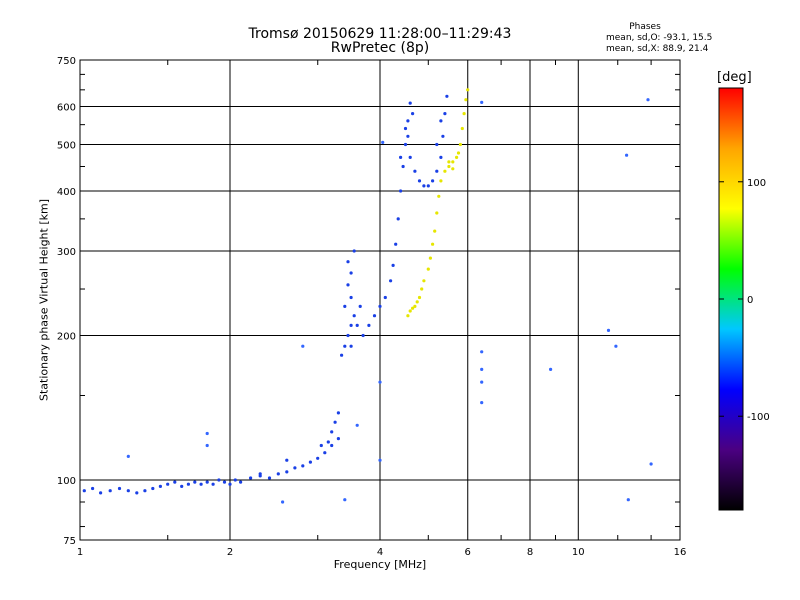 The height and width of the screenshot is (600, 800). I want to click on colorbar-unit-label: [deg], so click(734, 77).